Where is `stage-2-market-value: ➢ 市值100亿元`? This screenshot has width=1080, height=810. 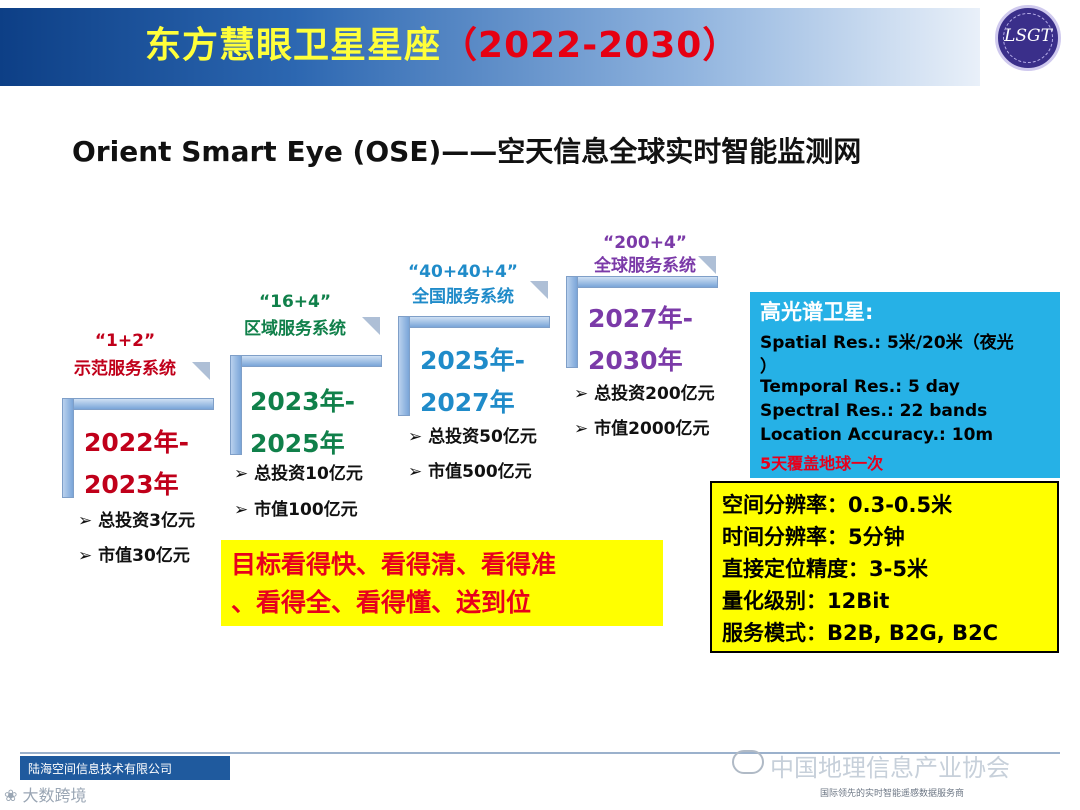
stage-2-market-value: ➢ 市值100亿元 is located at coordinates (296, 510).